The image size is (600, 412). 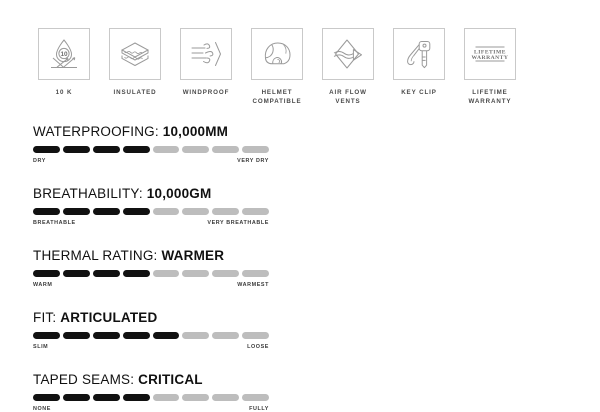 I want to click on drop-number-text: 10, so click(x=64, y=54).